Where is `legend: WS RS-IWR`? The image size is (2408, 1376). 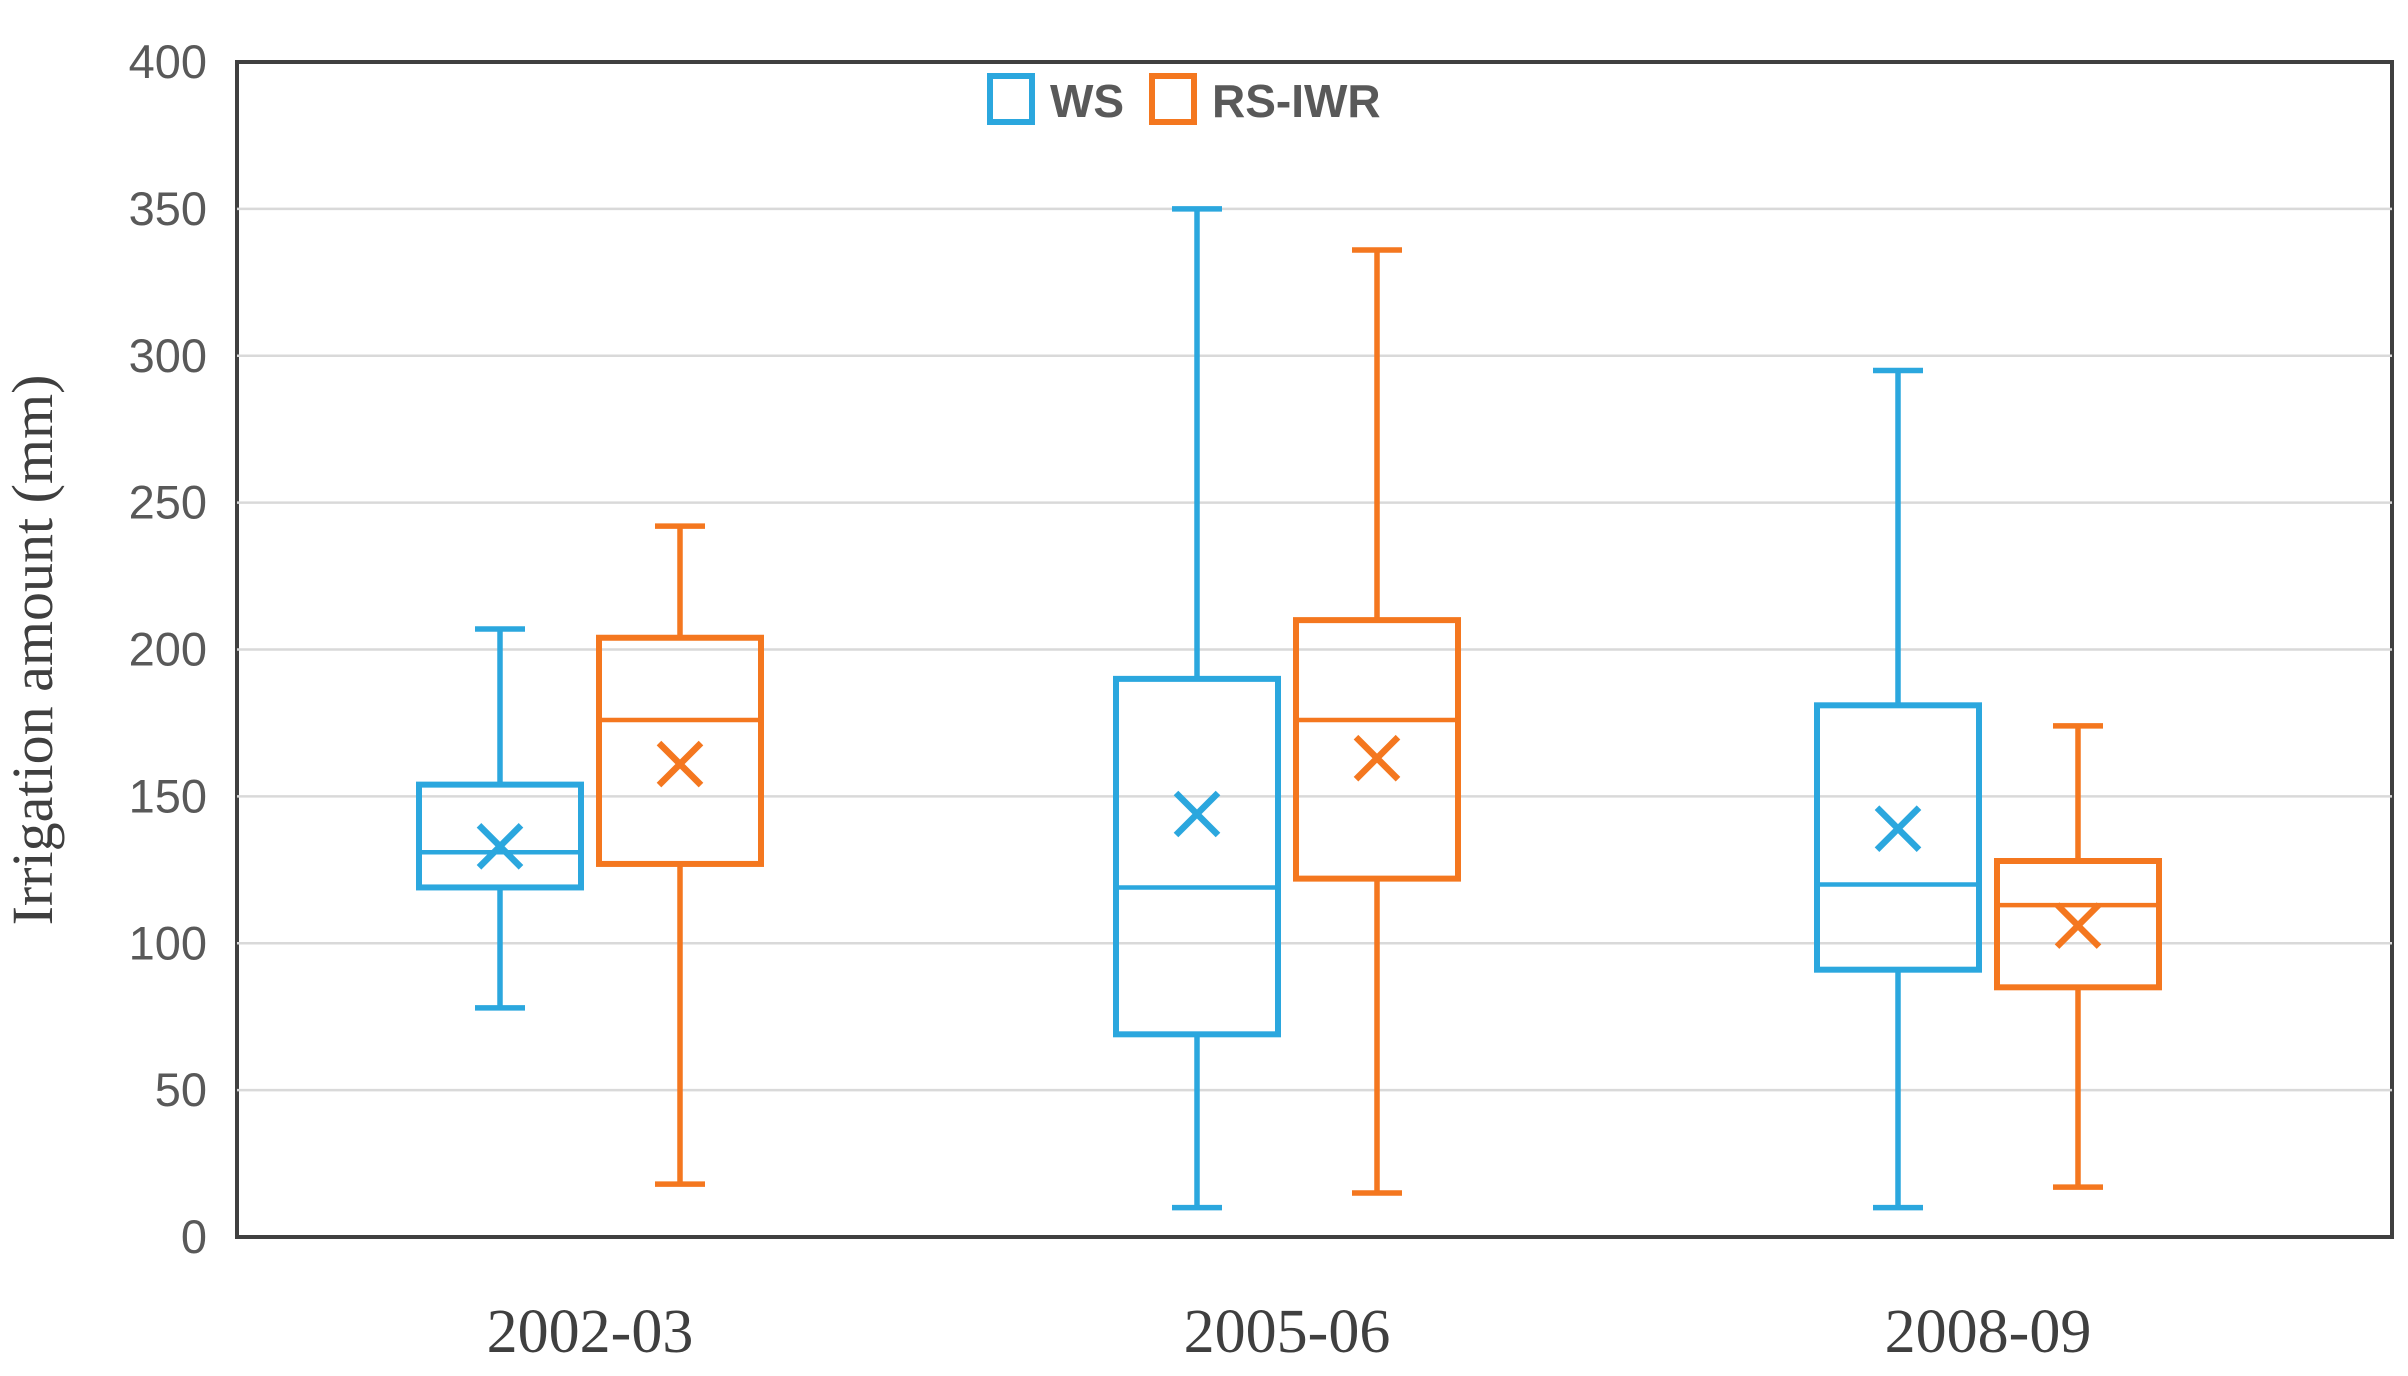 legend: WS RS-IWR is located at coordinates (1184, 100).